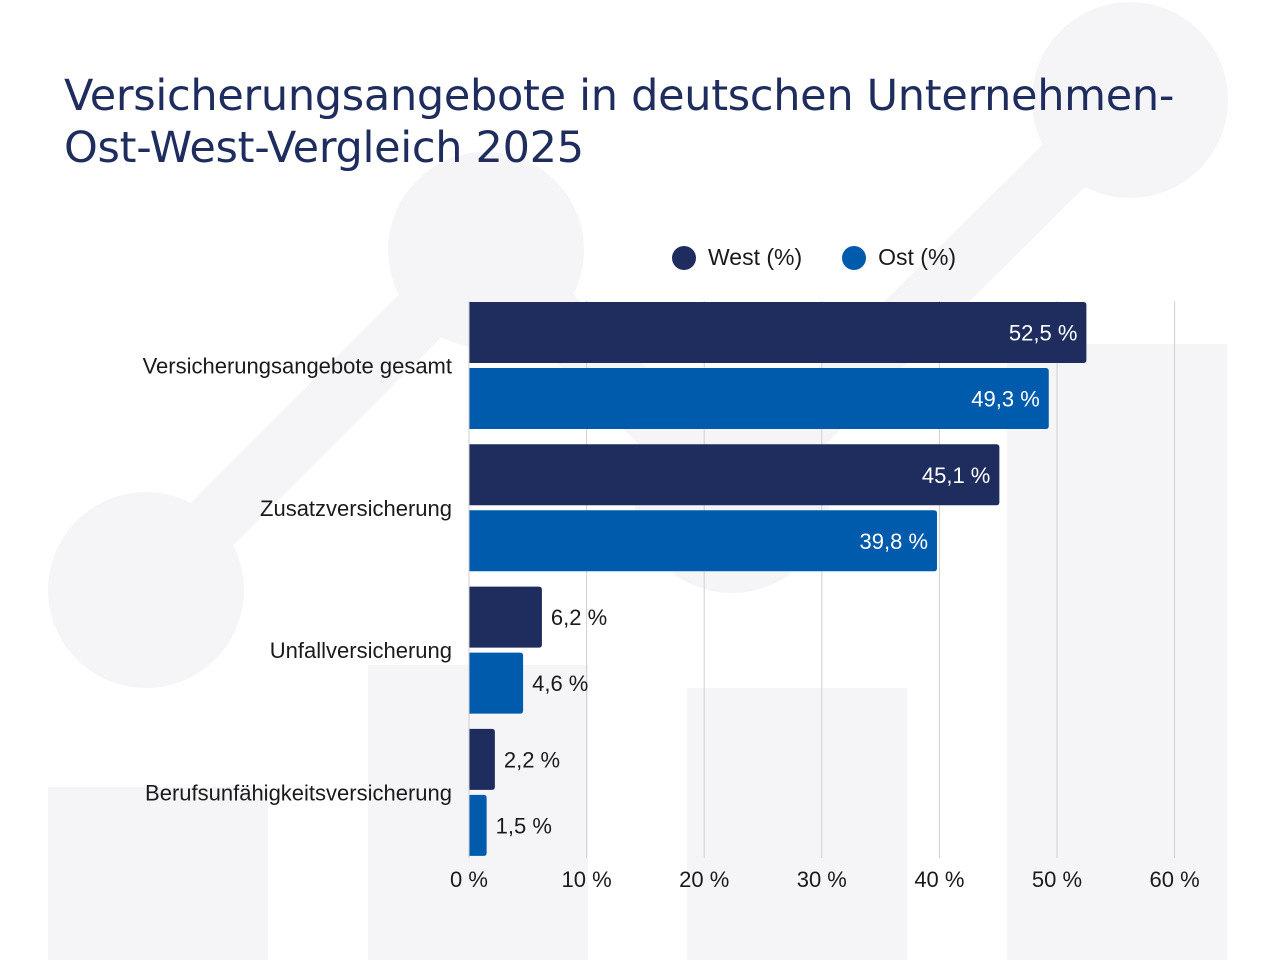 The image size is (1280, 960). I want to click on legend-label-ost: Ost (%), so click(917, 257).